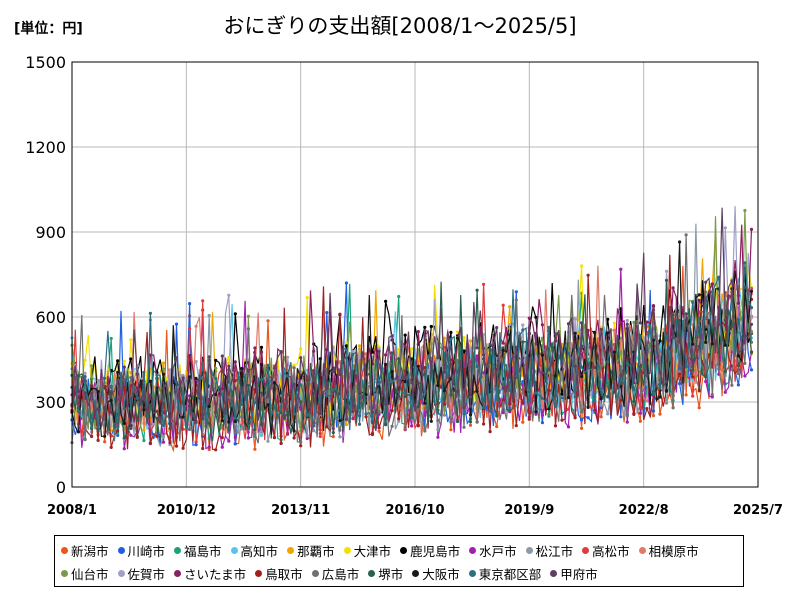  What do you see at coordinates (579, 574) in the screenshot?
I see `legend-label: 甲府市` at bounding box center [579, 574].